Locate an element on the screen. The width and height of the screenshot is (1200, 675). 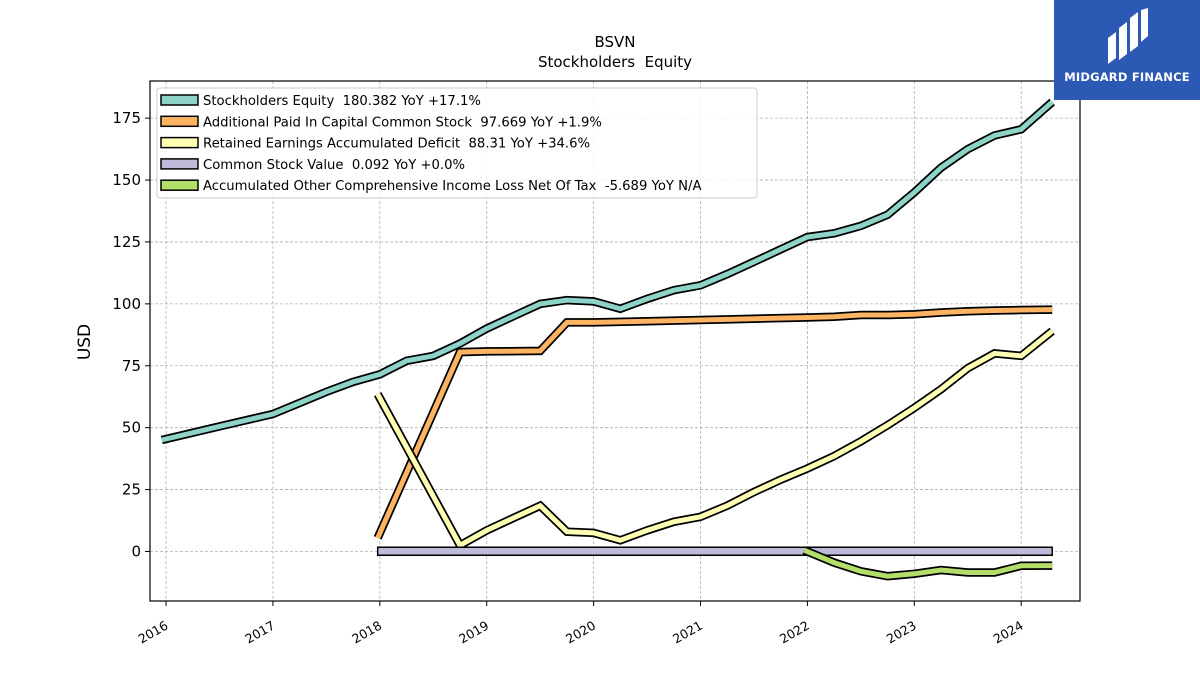
legend-label: Stockholders Equity 180.382 YoY +17.1% is located at coordinates (342, 101).